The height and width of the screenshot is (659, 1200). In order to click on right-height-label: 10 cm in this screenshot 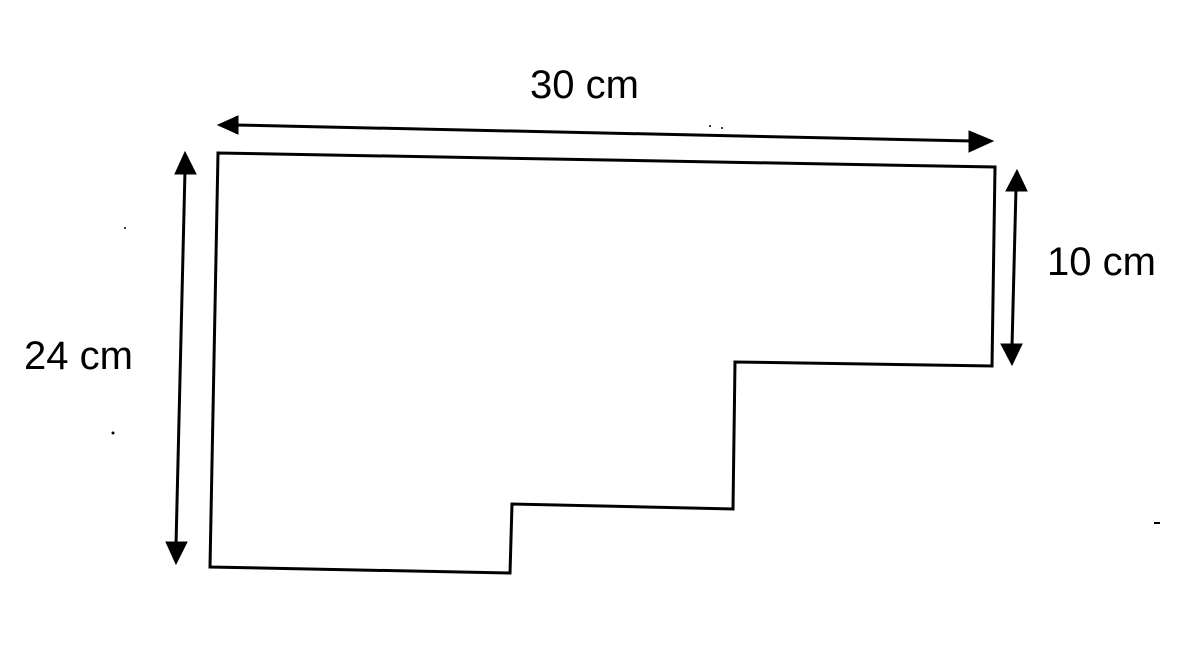, I will do `click(1101, 262)`.